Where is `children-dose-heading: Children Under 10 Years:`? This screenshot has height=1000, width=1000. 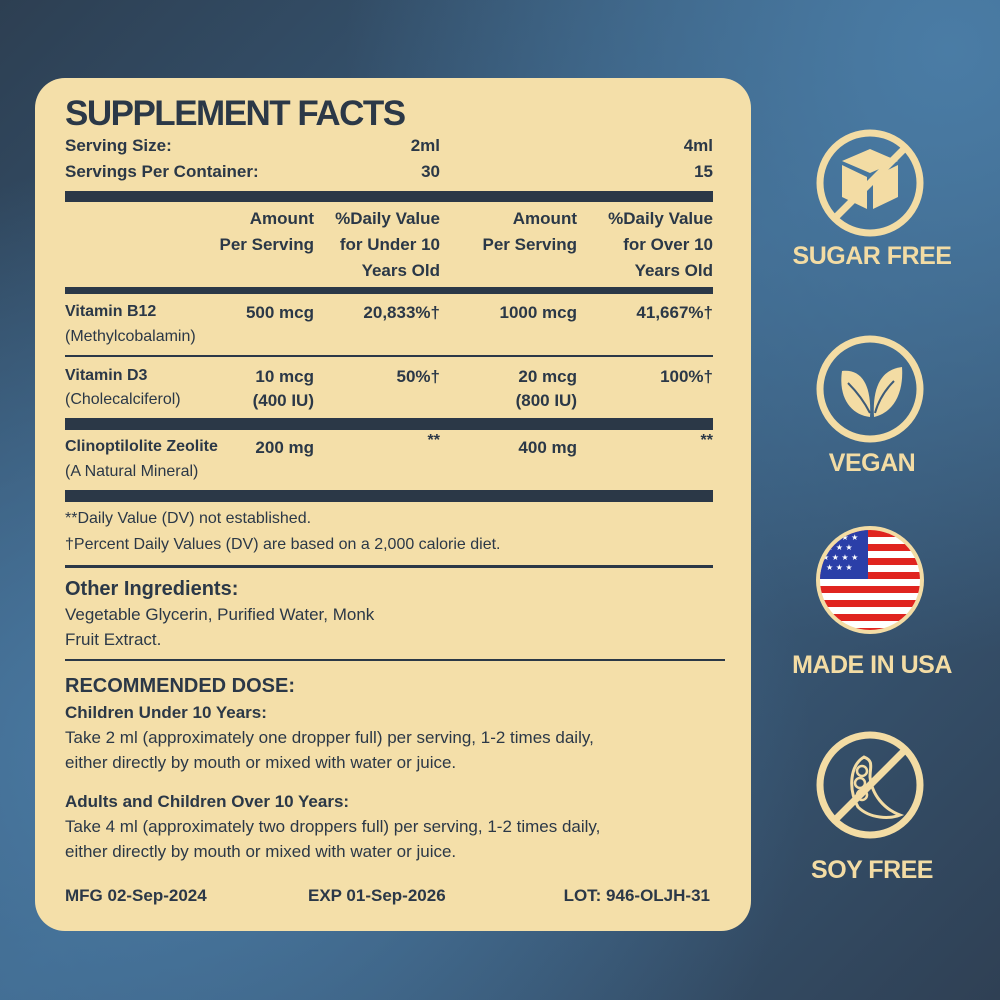
children-dose-heading: Children Under 10 Years: is located at coordinates (166, 712).